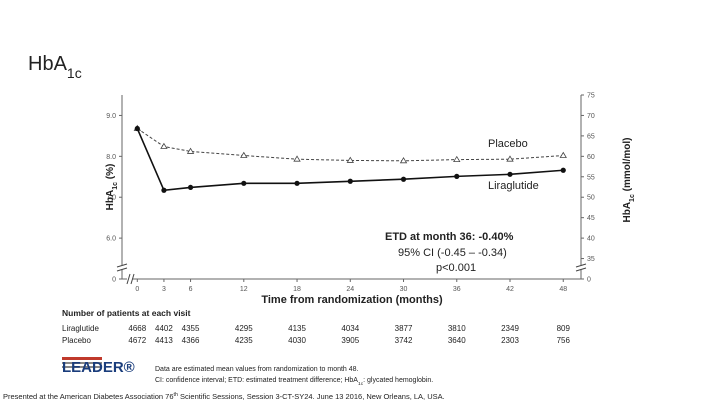 This screenshot has height=405, width=720. Describe the element at coordinates (591, 198) in the screenshot. I see `y2-tick-label: 50` at that location.